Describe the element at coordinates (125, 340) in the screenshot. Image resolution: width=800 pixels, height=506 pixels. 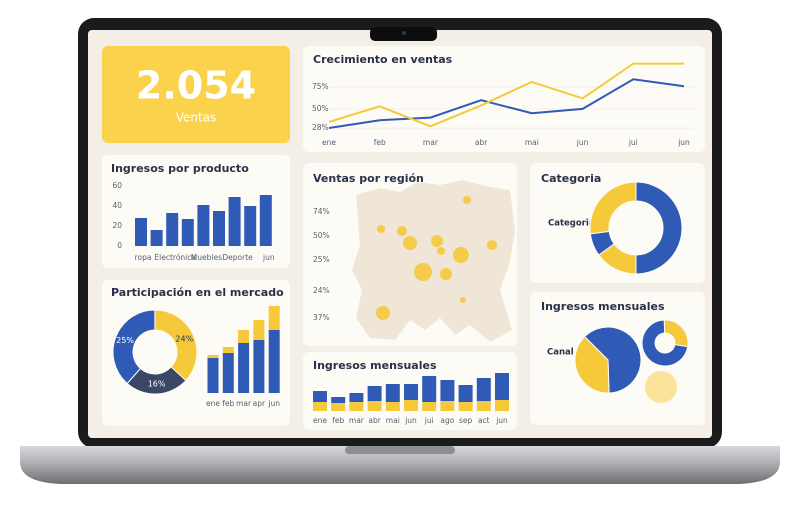
I see `data-label: 25%` at that location.